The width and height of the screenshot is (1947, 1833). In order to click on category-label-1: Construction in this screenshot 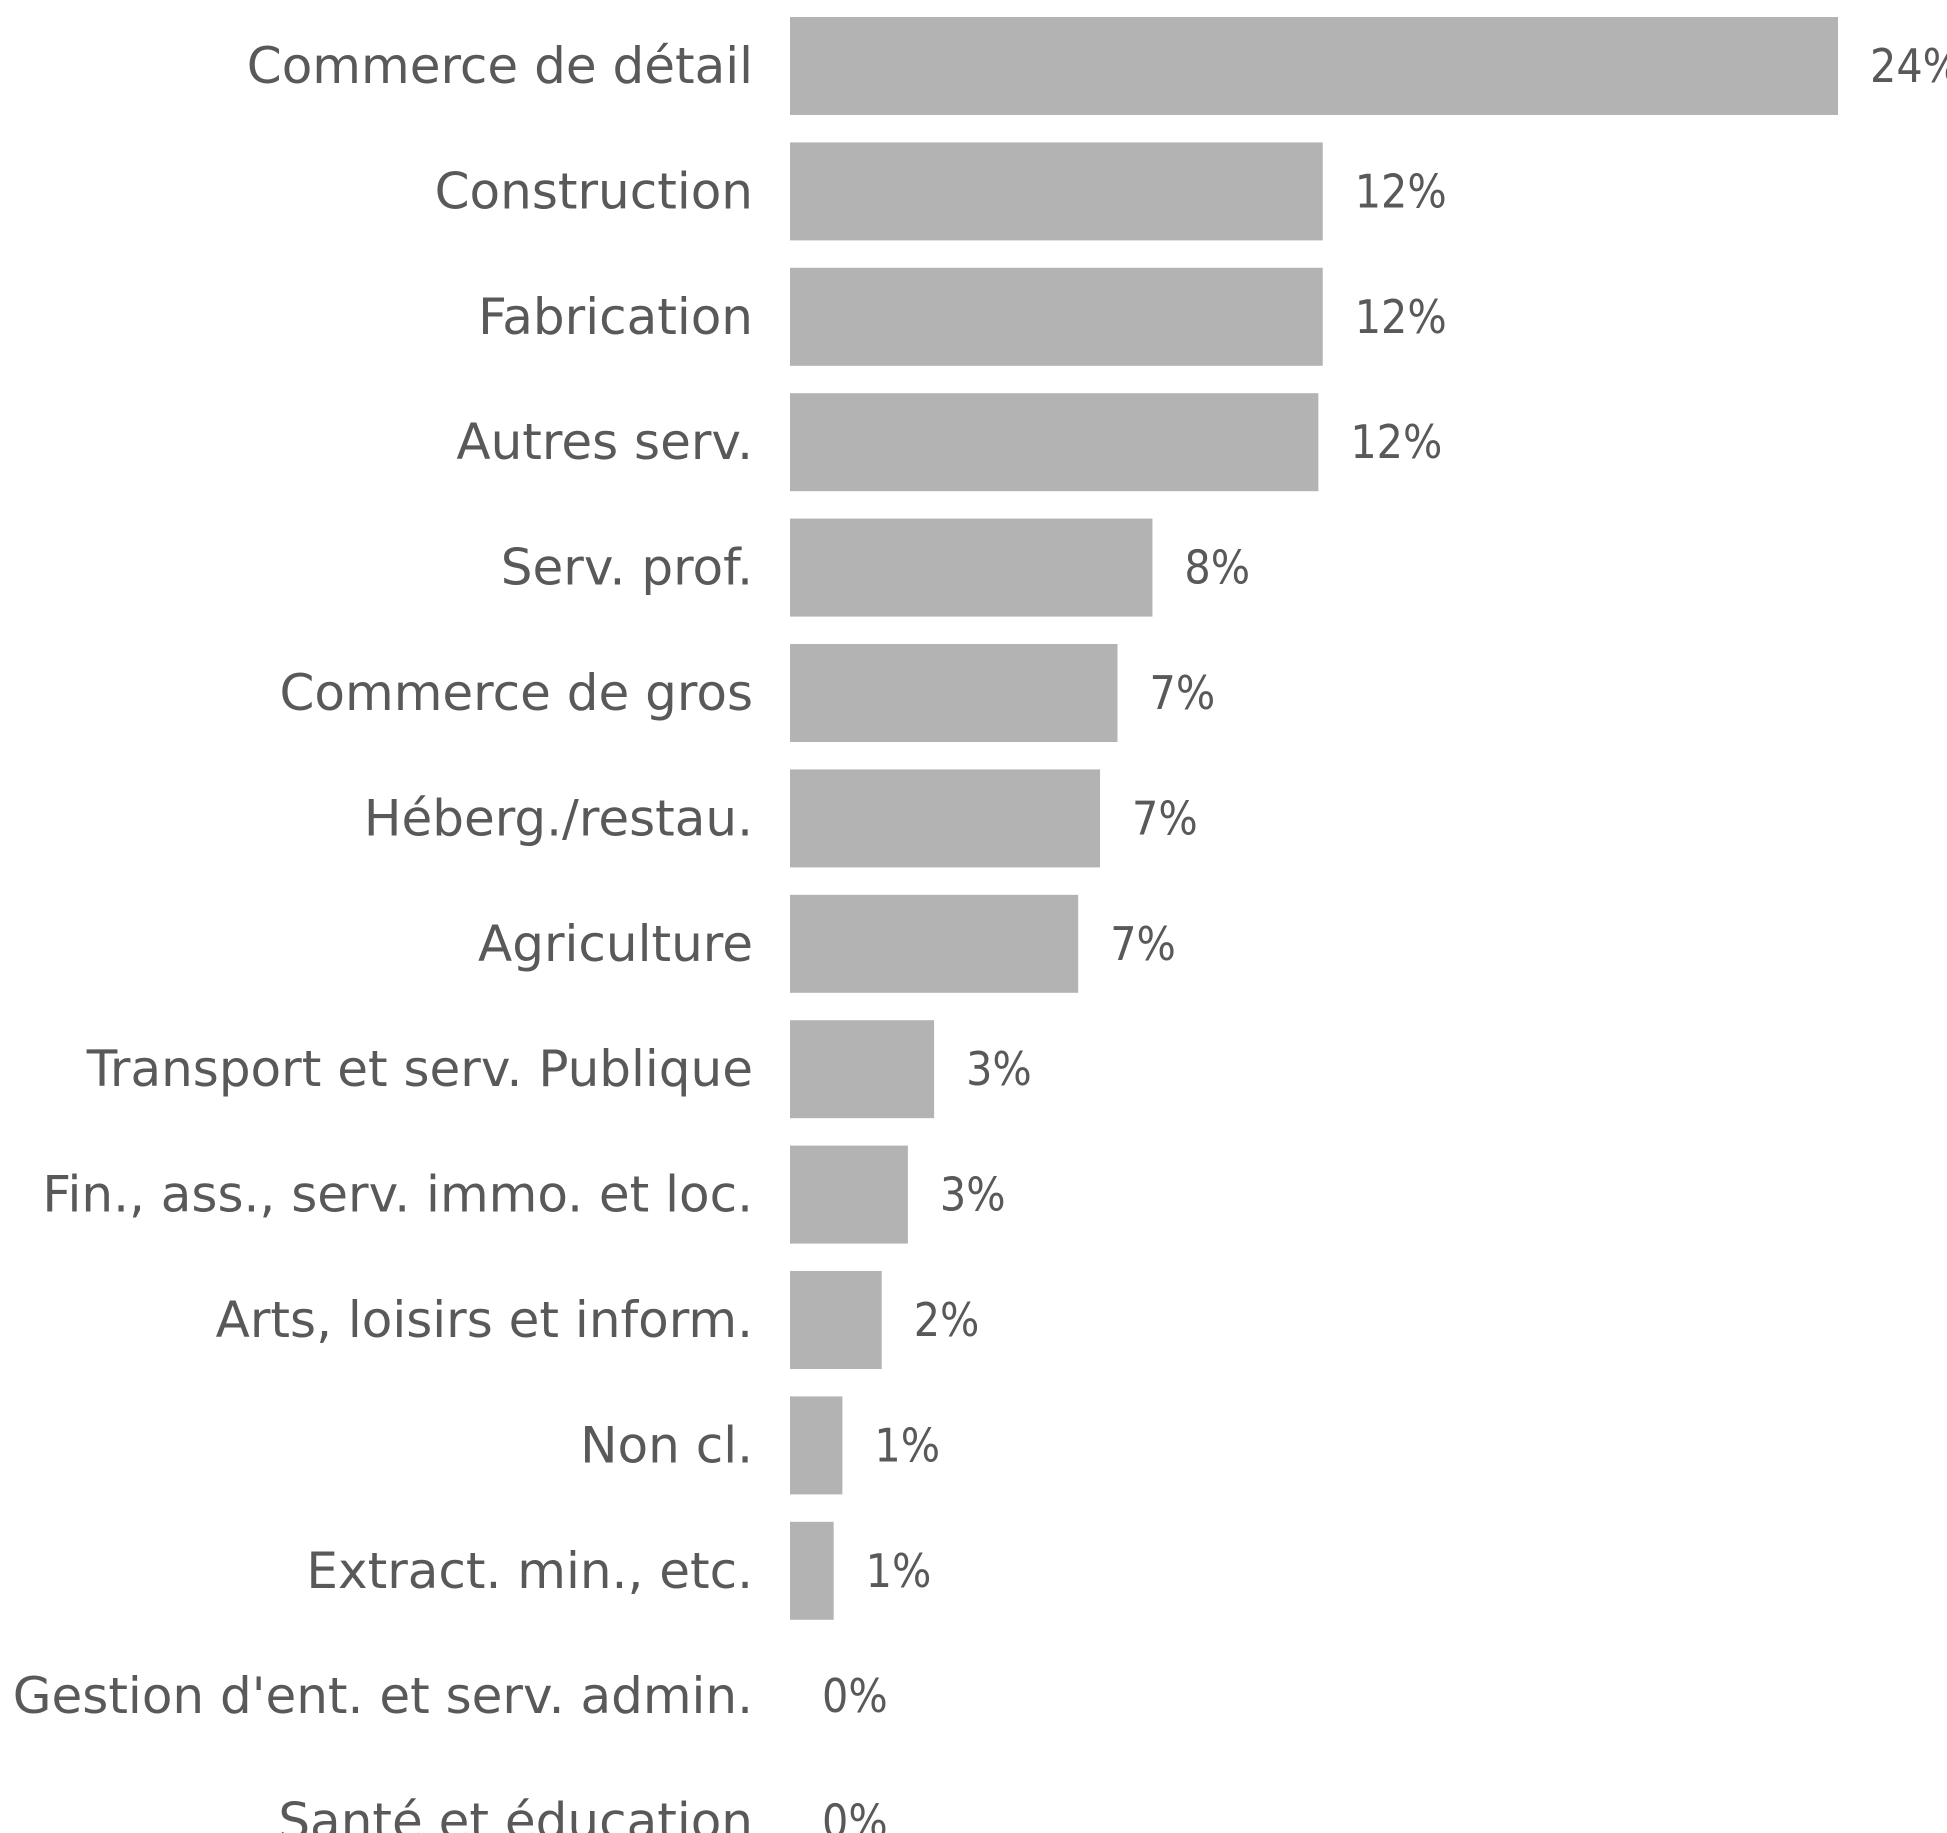, I will do `click(594, 191)`.